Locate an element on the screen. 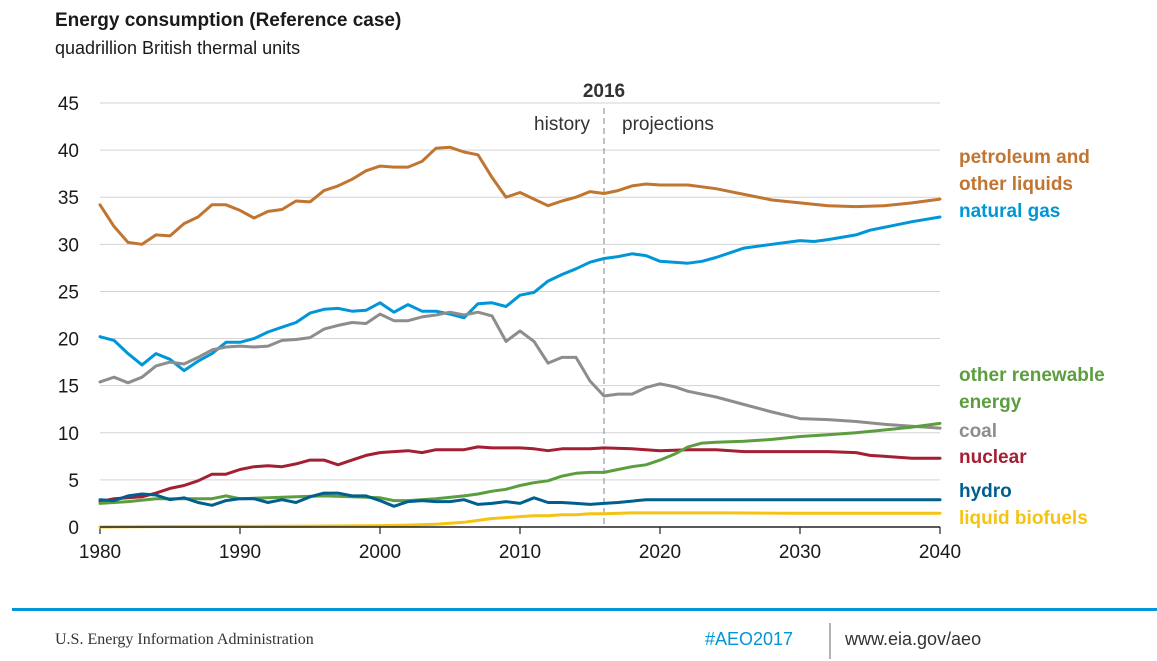  y-tick-label: 25 is located at coordinates (68, 292).